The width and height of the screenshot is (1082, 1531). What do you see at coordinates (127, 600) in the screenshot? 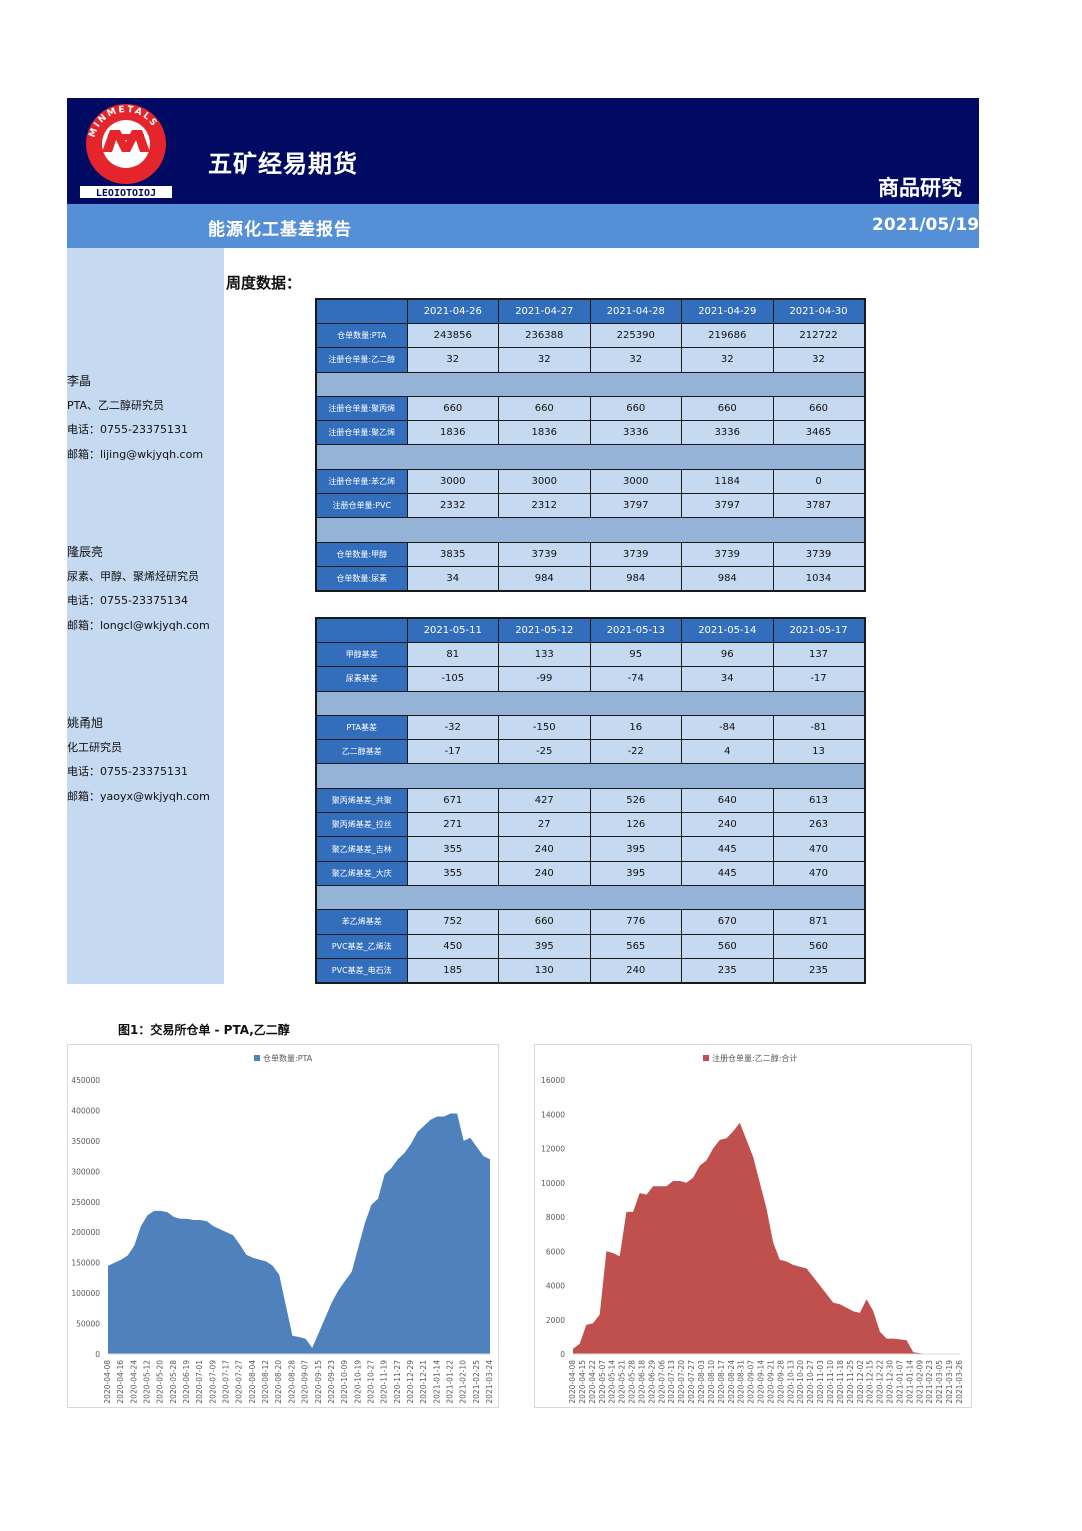
I see `contact-phone: 电话：0755-23375134` at bounding box center [127, 600].